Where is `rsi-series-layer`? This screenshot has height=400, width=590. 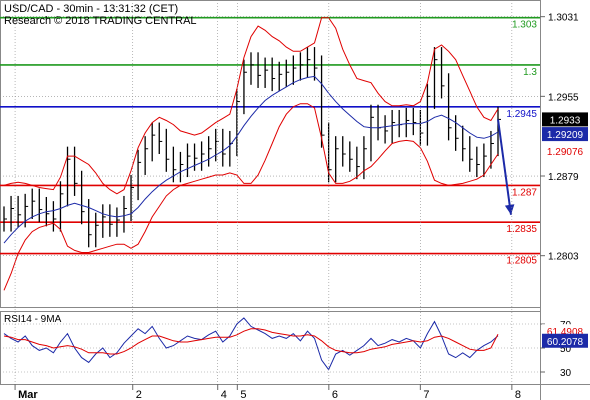
rsi-series-layer is located at coordinates (251, 344).